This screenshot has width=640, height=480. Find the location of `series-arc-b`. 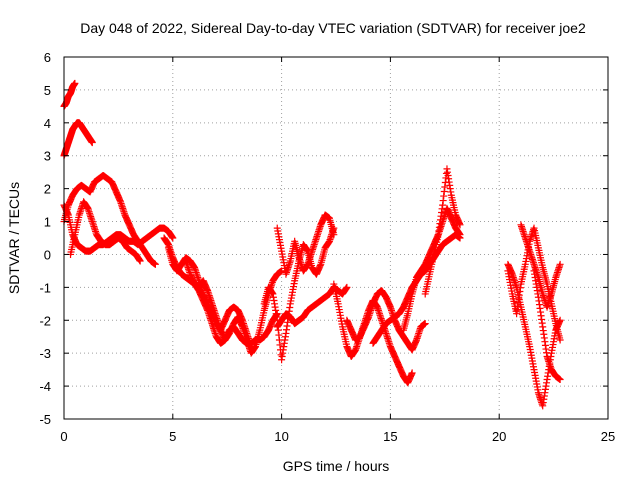

series-arc-b is located at coordinates (78, 139).